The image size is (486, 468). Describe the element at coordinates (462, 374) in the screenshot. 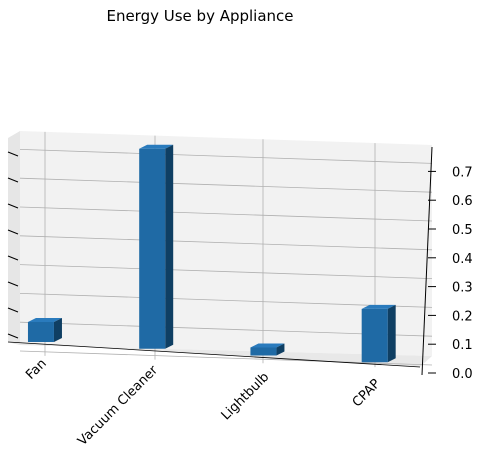

I see `z-tick-label: 0.0` at that location.